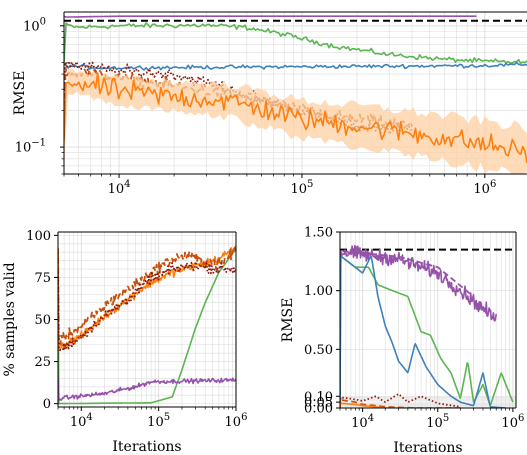 The image size is (527, 455). I want to click on y-tick-label: 0.05, so click(318, 403).